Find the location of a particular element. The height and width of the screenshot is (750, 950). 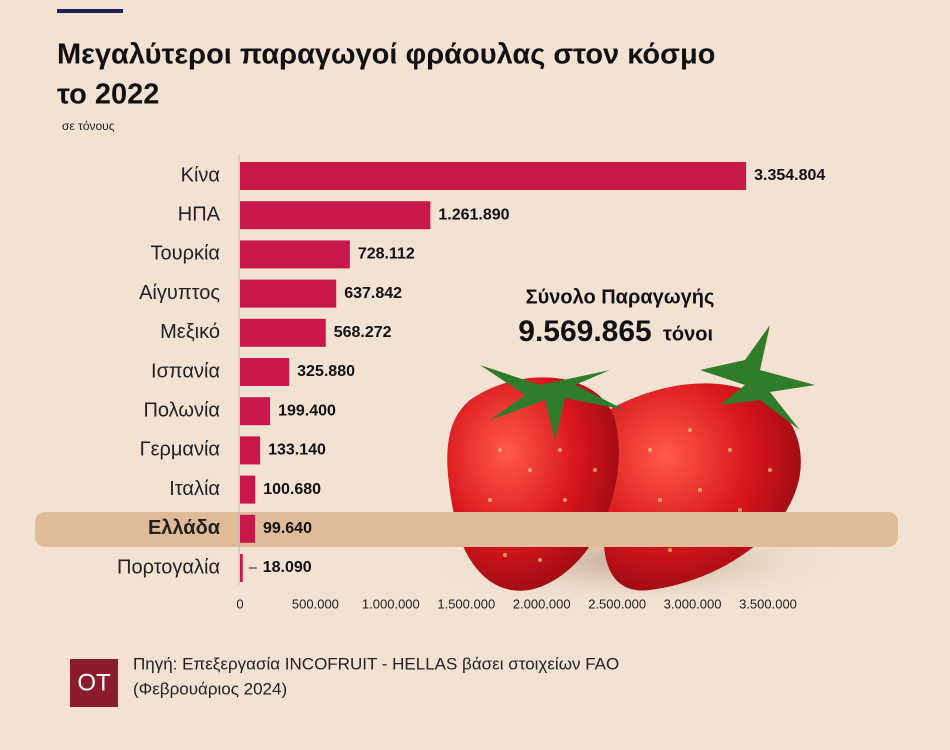

value-label: 133.140 is located at coordinates (297, 450).